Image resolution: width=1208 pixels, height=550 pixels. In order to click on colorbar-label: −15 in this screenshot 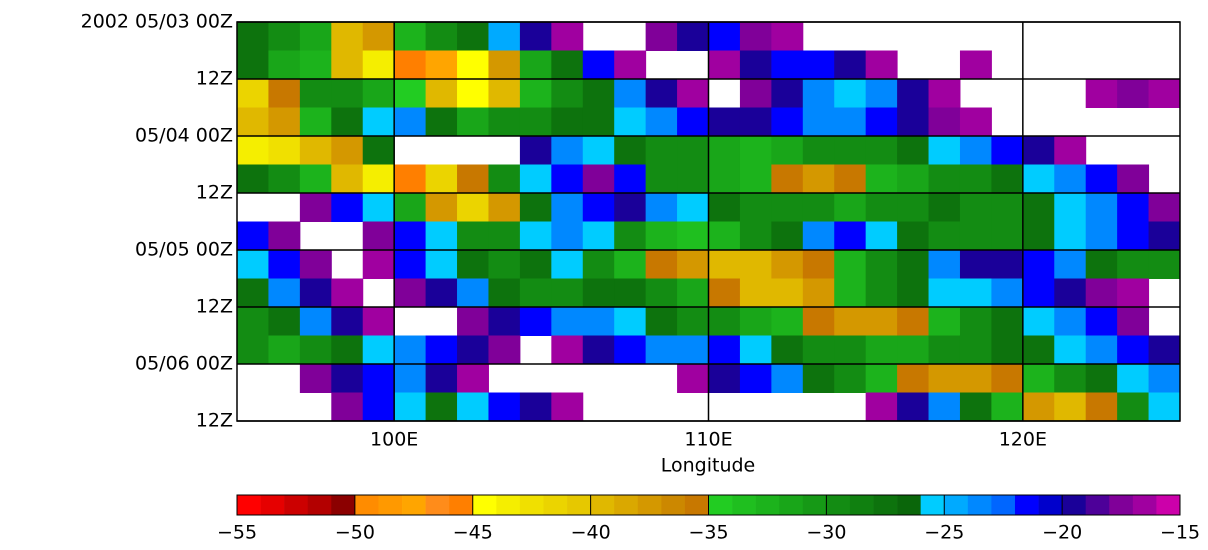, I will do `click(1180, 533)`.